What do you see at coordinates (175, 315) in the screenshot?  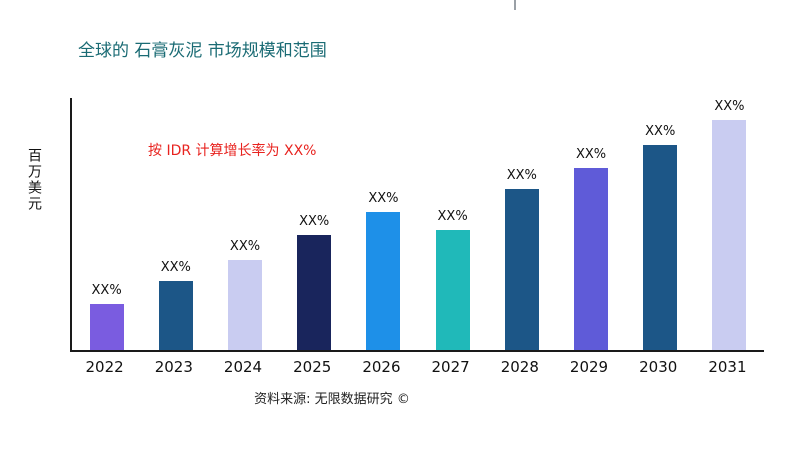 I see `bar-2023` at bounding box center [175, 315].